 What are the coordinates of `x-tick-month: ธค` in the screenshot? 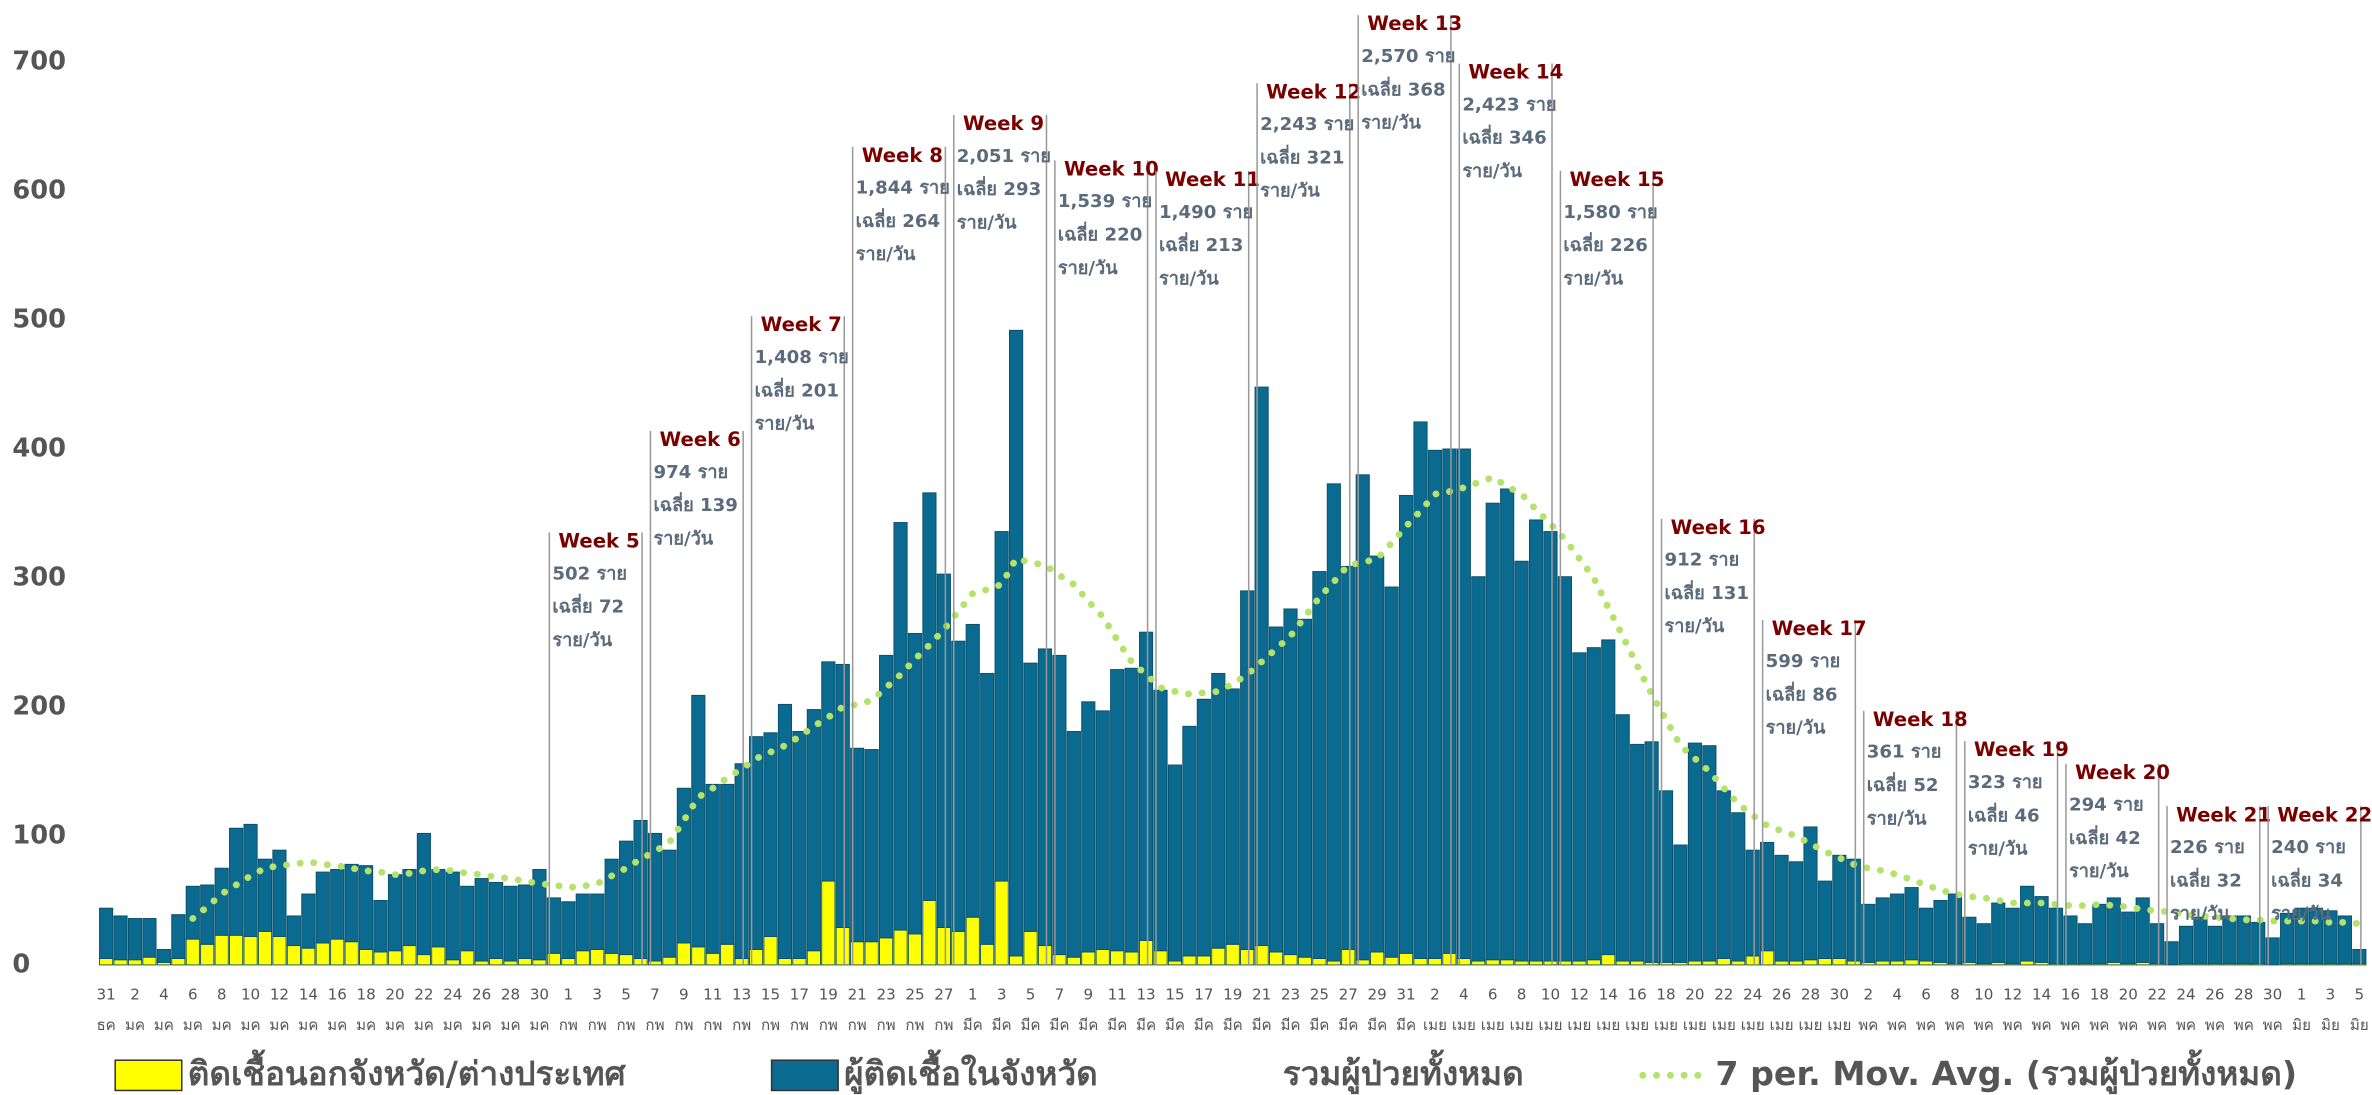 It's located at (105, 1025).